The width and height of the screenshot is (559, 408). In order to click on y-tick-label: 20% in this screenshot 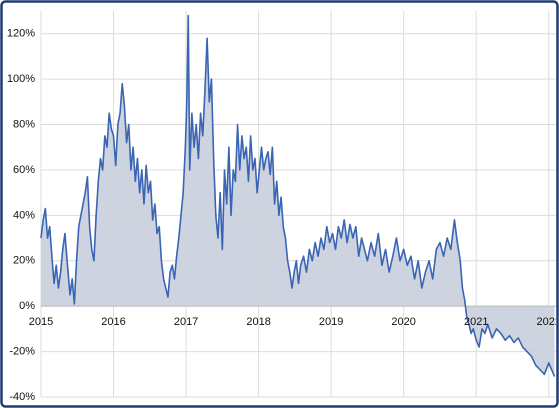, I will do `click(24, 261)`.